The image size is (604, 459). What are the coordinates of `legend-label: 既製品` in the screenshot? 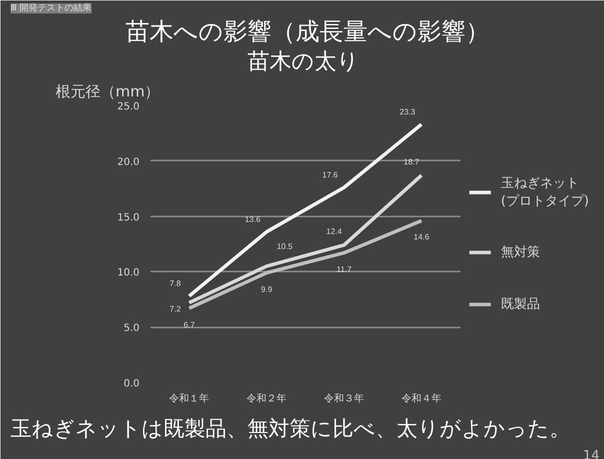 It's located at (520, 304).